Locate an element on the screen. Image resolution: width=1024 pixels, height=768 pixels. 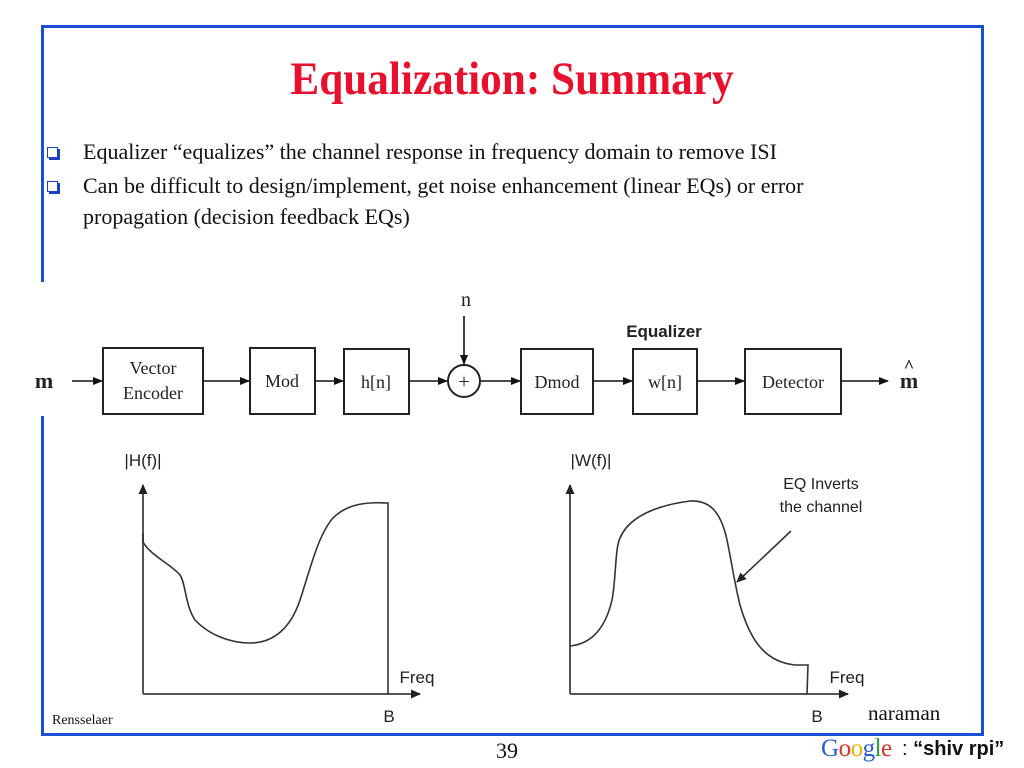
channel-response-plot: |H(f)| Freq B is located at coordinates (279, 588).